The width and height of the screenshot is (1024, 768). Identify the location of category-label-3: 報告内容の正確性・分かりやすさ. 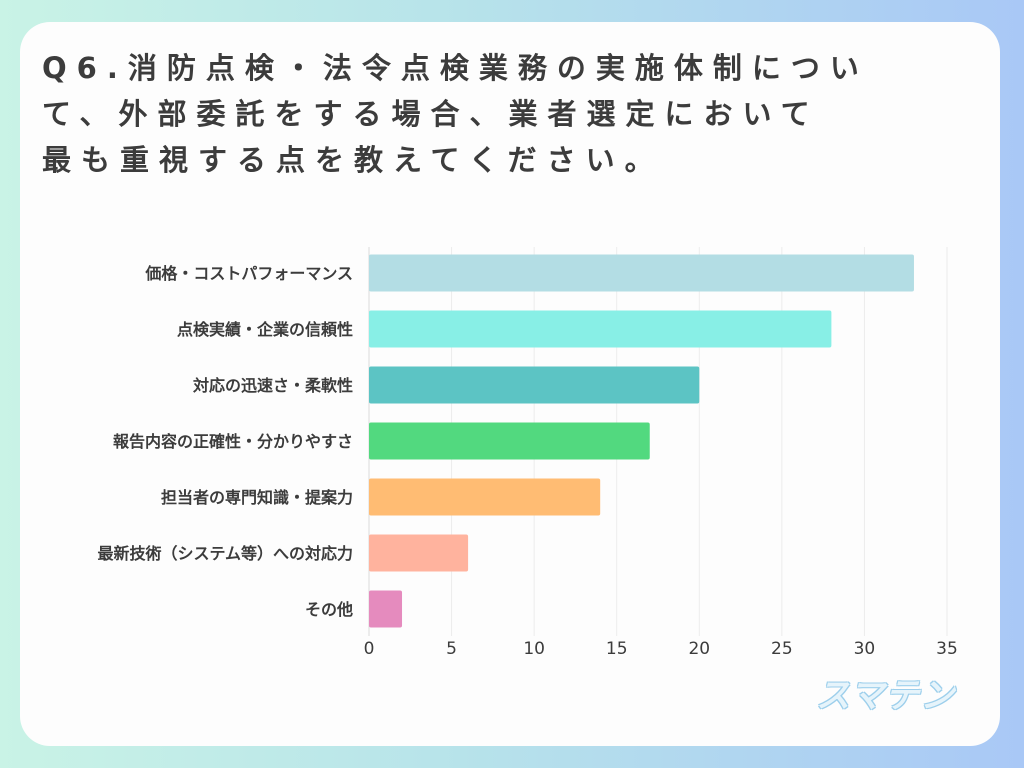
(233, 441).